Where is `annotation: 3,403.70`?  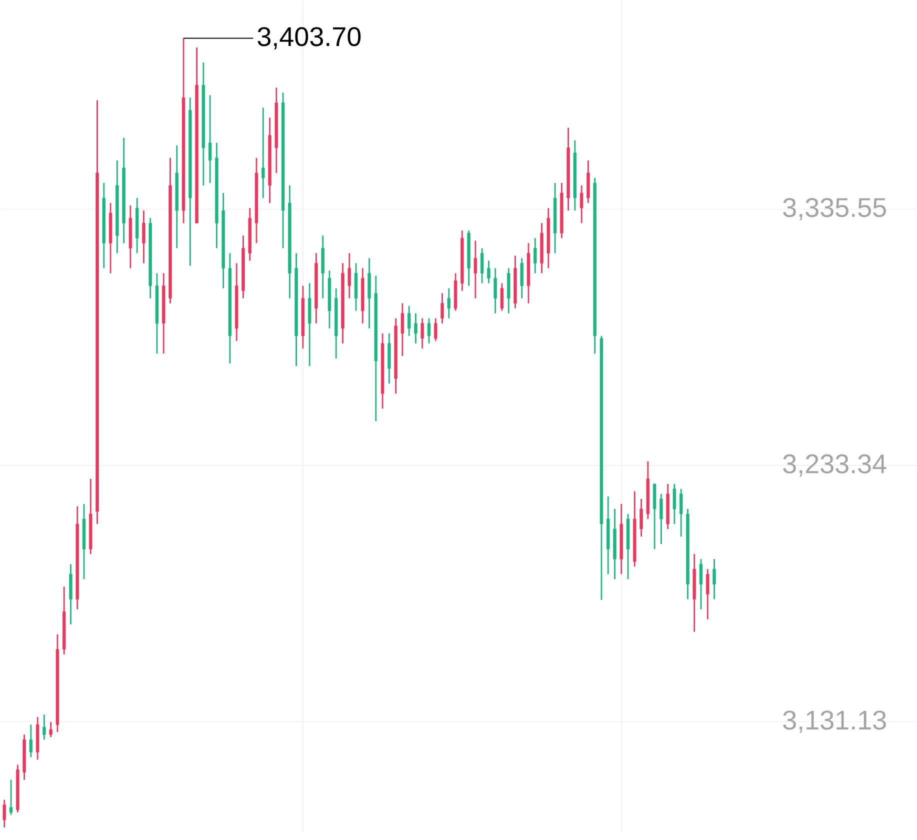
annotation: 3,403.70 is located at coordinates (309, 38).